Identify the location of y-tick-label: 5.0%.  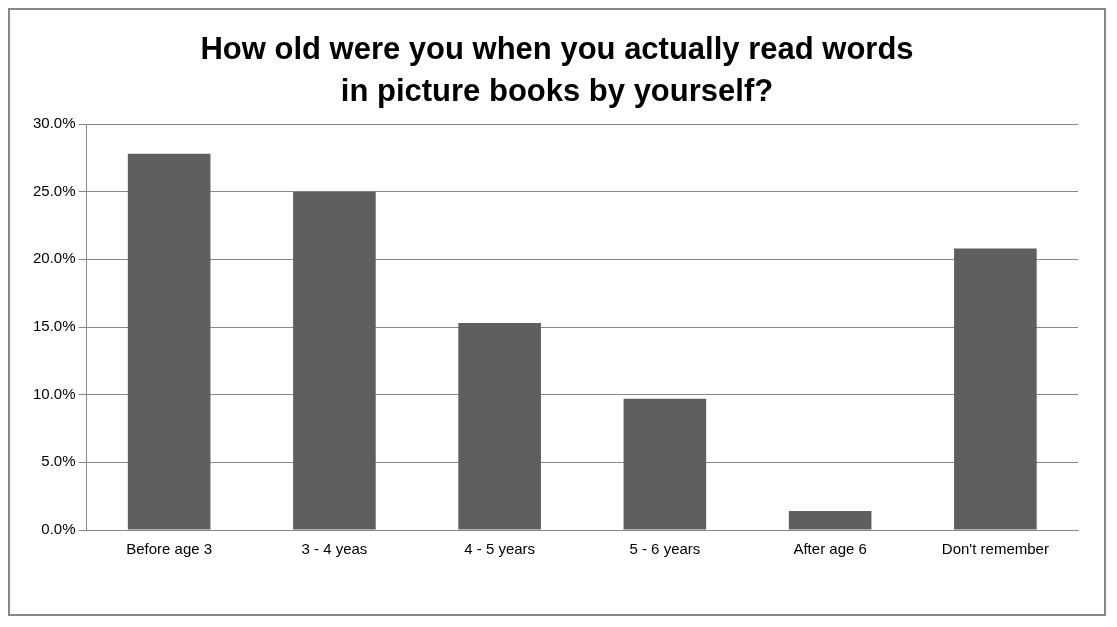
(58, 461).